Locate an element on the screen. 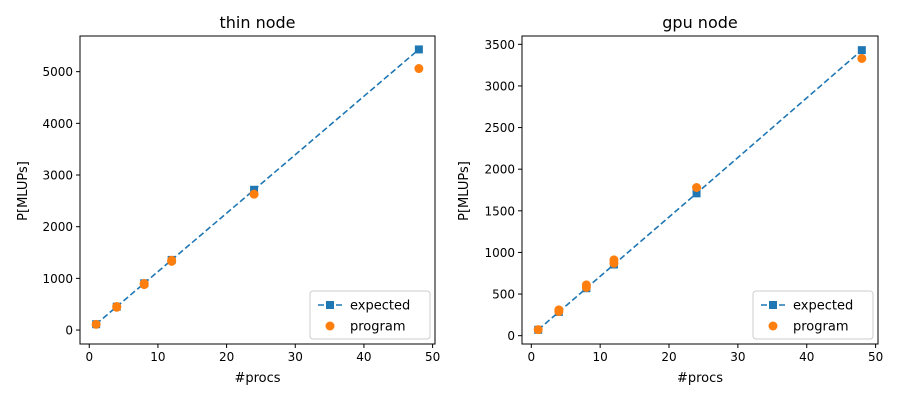 This screenshot has width=900, height=400. y-tick-label: 4000 is located at coordinates (57, 124).